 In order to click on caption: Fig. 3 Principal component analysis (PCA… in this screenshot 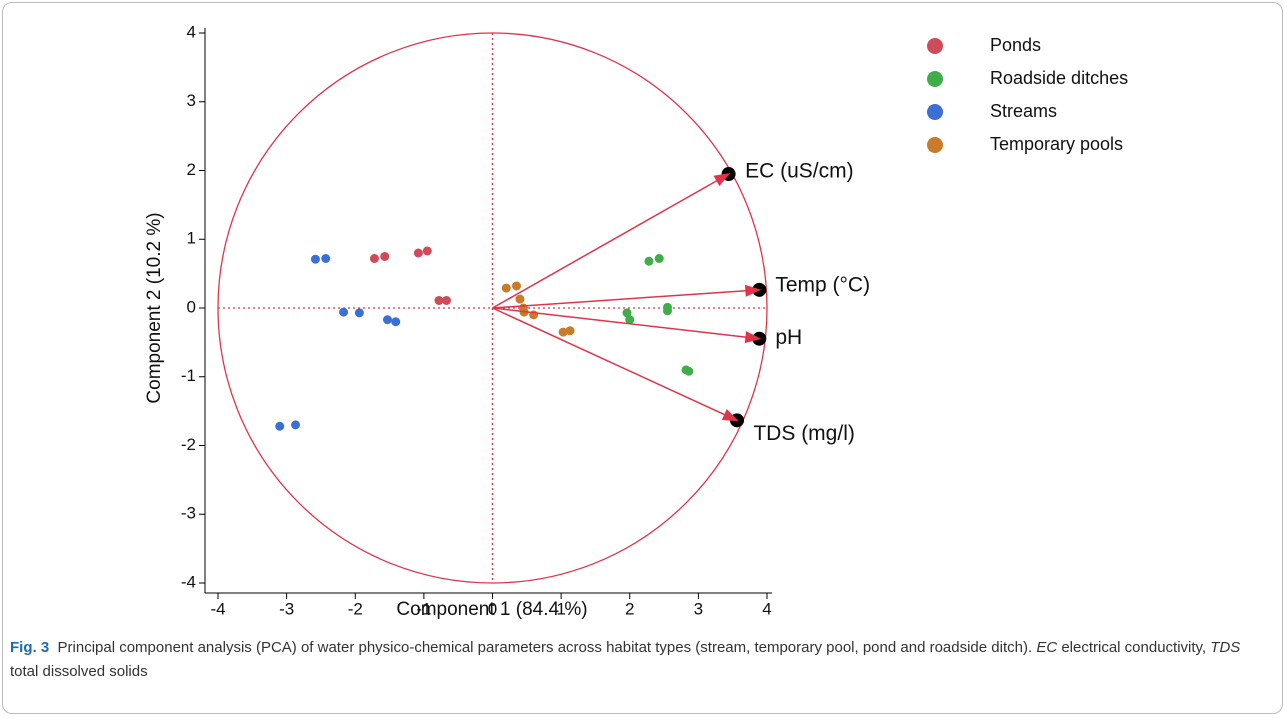, I will do `click(641, 660)`.